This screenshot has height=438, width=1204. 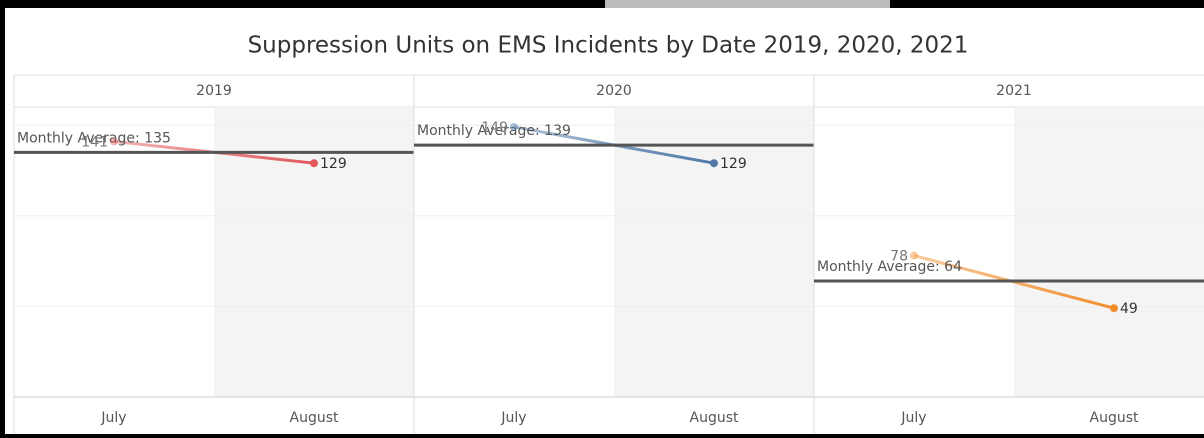 What do you see at coordinates (614, 91) in the screenshot?
I see `panel-header: 2020` at bounding box center [614, 91].